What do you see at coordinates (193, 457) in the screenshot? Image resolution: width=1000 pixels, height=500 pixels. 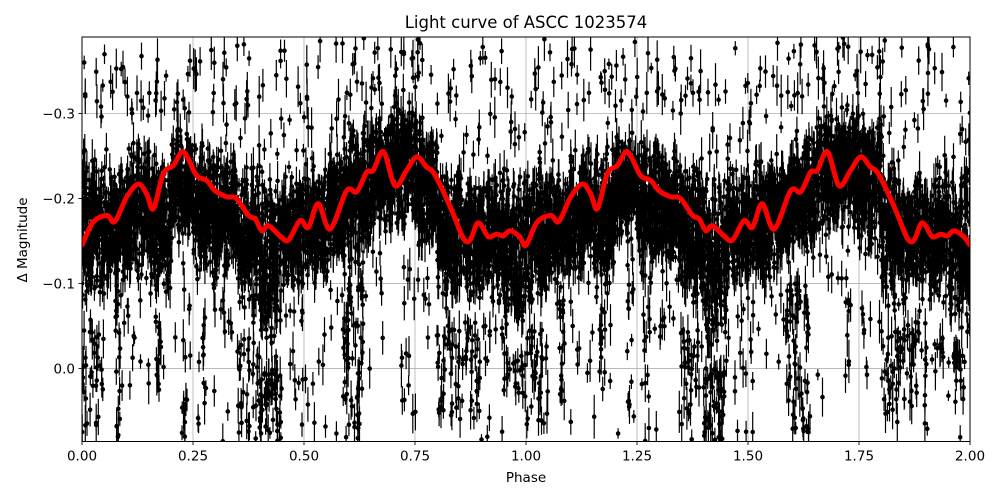 I see `x-tick-label: 0.25` at bounding box center [193, 457].